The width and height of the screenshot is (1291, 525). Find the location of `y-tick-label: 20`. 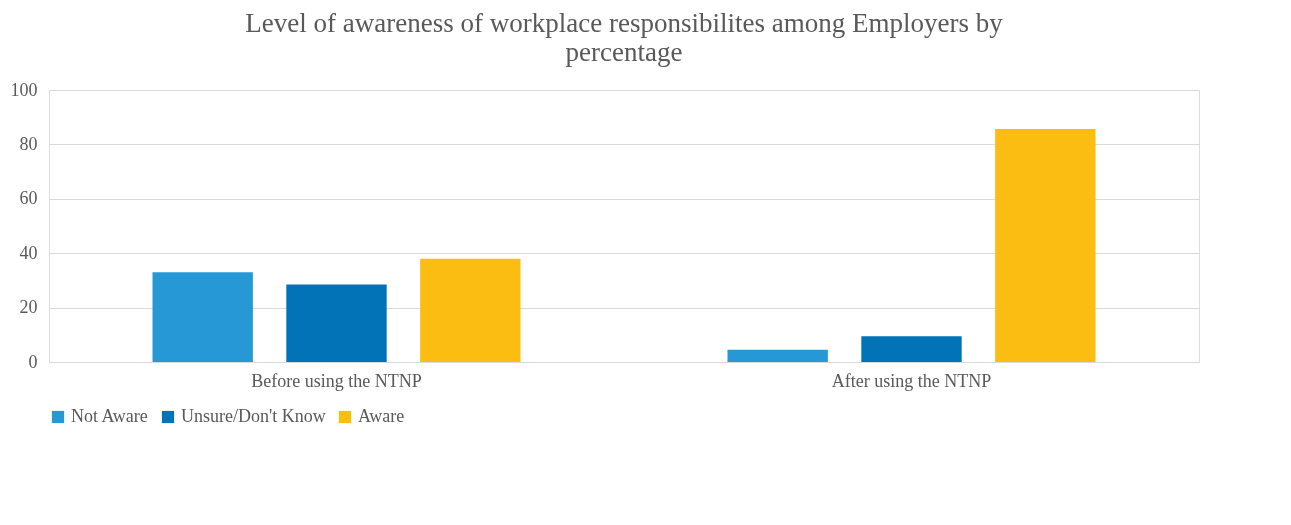

y-tick-label: 20 is located at coordinates (28, 307).